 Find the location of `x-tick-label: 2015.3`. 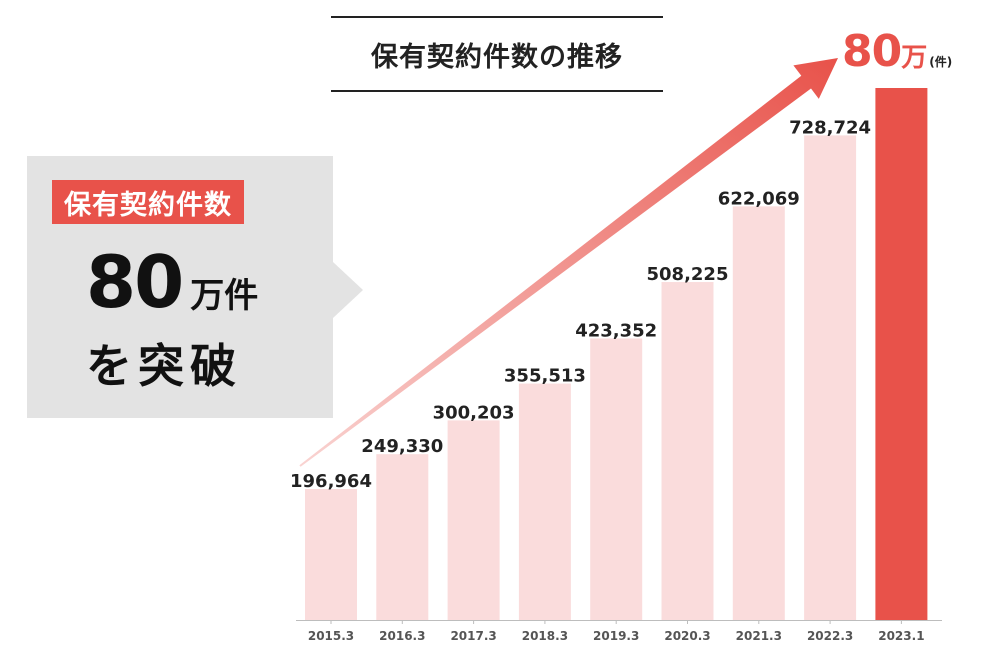

x-tick-label: 2015.3 is located at coordinates (331, 636).